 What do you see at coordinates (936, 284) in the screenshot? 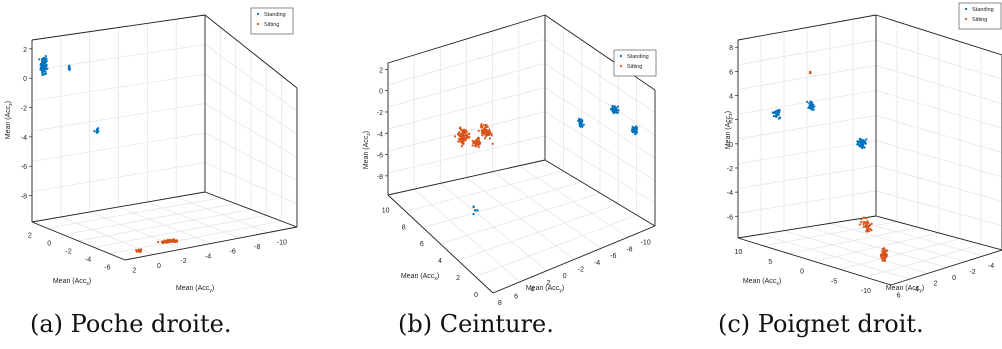
I see `y-tick-label: 2` at bounding box center [936, 284].